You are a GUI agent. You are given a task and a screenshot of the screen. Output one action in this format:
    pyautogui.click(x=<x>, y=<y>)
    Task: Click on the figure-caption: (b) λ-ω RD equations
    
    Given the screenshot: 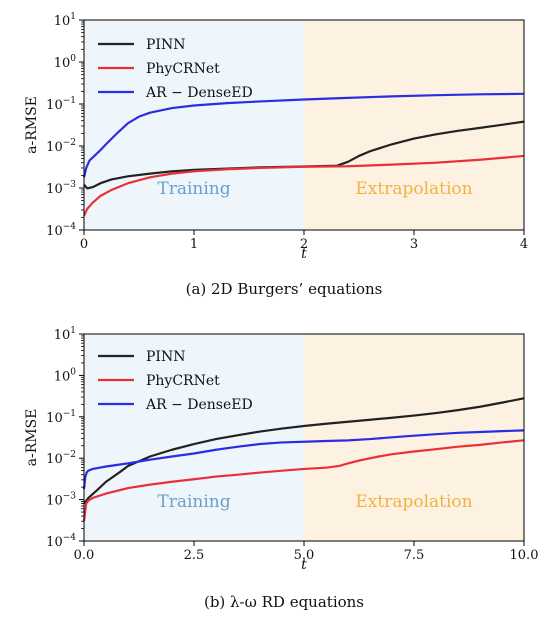 What is the action you would take?
    pyautogui.click(x=284, y=602)
    